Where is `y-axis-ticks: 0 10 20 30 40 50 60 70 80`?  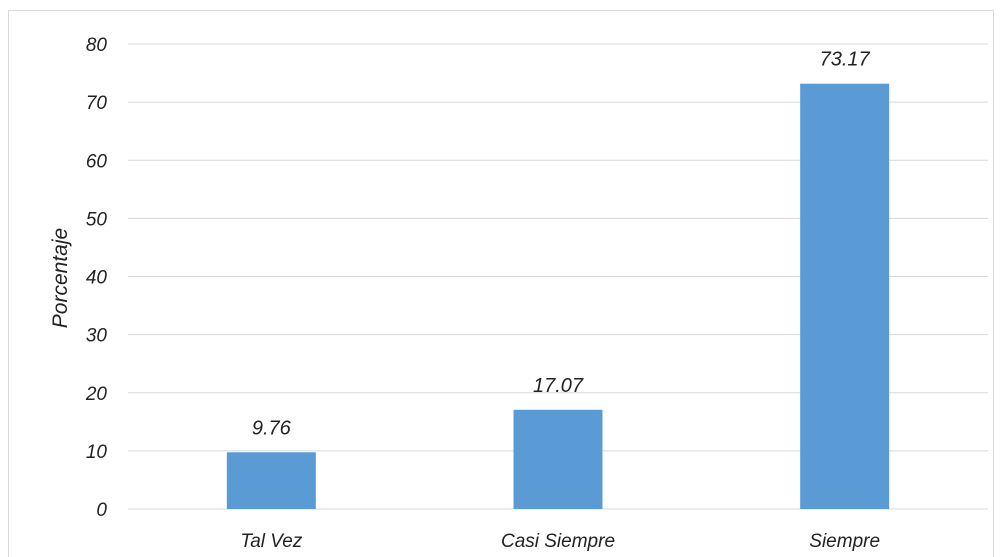 y-axis-ticks: 0 10 20 30 40 50 60 70 80 is located at coordinates (96, 278).